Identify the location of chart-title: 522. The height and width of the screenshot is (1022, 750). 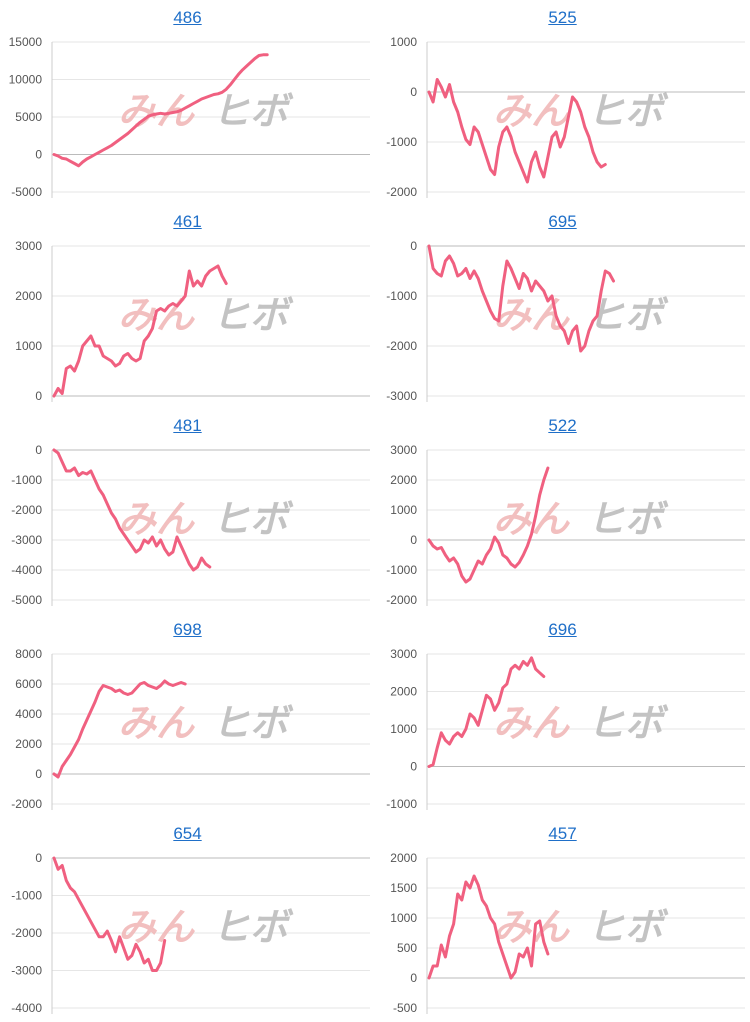
(562, 426).